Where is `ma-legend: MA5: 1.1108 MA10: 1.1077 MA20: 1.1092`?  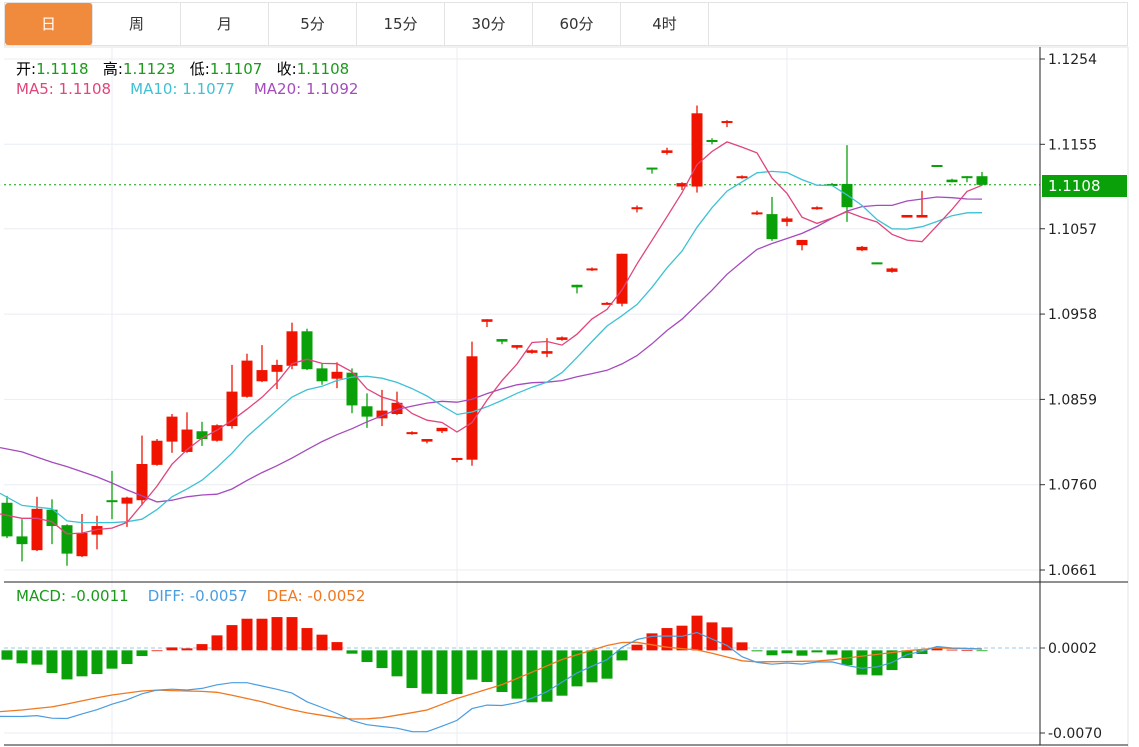
ma-legend: MA5: 1.1108 MA10: 1.1077 MA20: 1.1092 is located at coordinates (187, 89).